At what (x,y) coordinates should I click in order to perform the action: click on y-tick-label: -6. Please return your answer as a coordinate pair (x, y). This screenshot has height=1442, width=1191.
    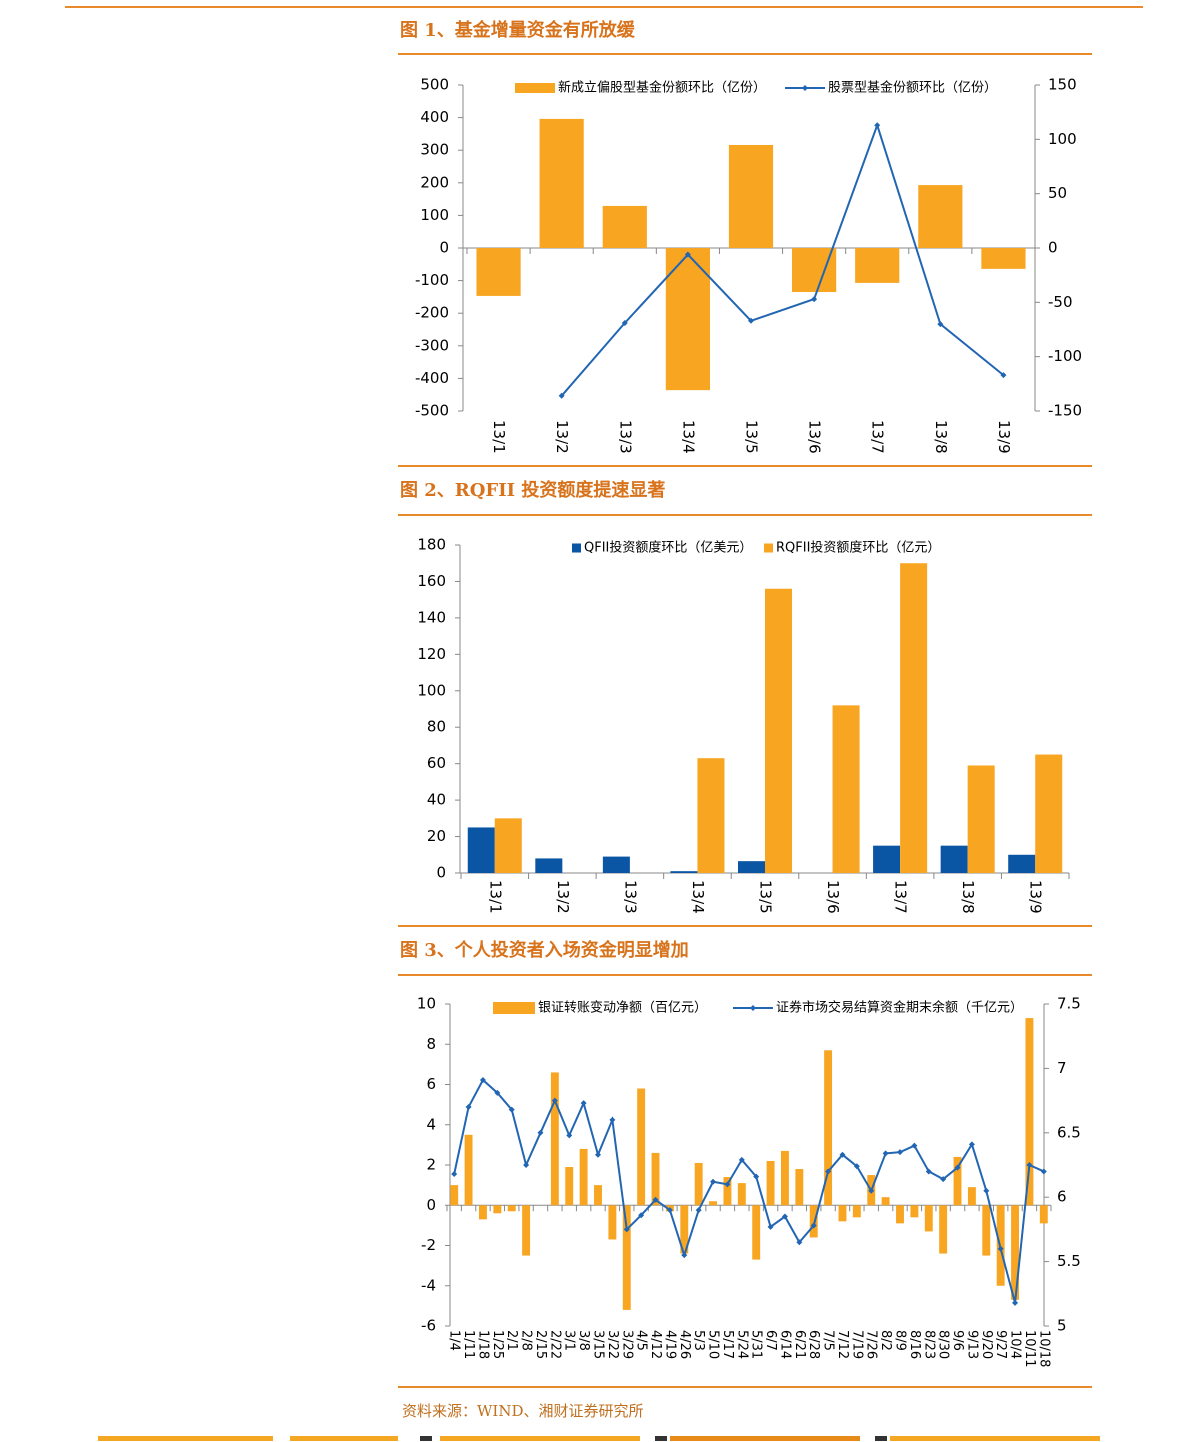
    Looking at the image, I should click on (428, 1326).